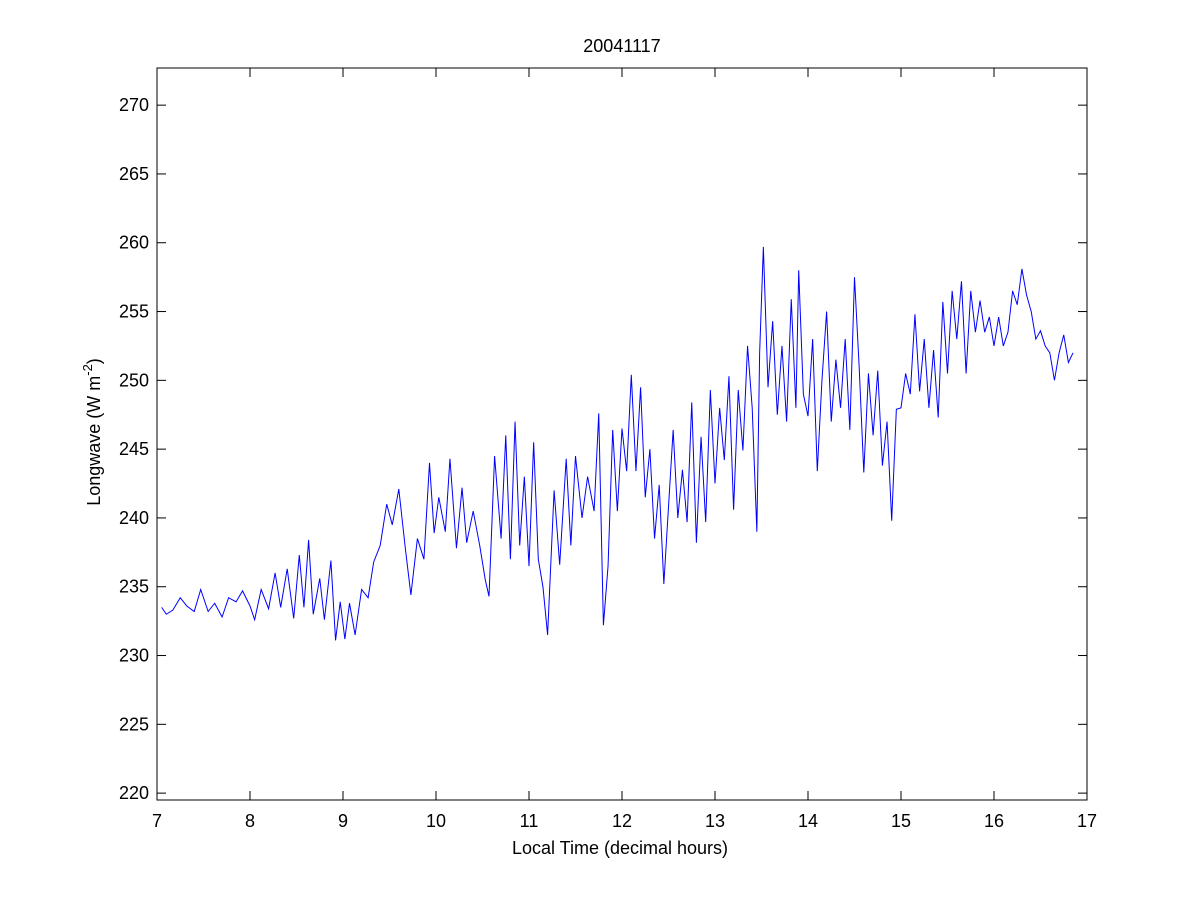 Image resolution: width=1200 pixels, height=900 pixels. I want to click on x-tick-label: 11, so click(529, 821).